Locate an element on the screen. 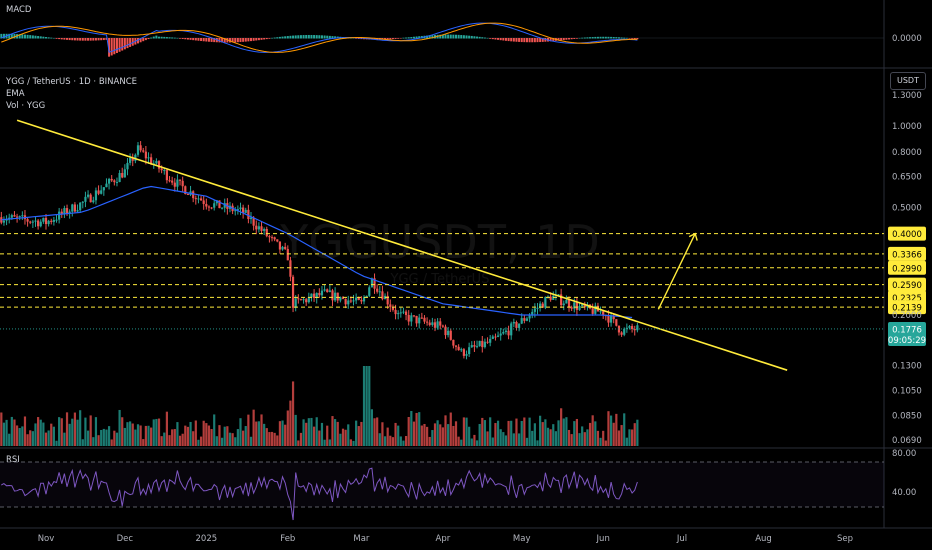 The width and height of the screenshot is (932, 550). level-tag-label: 0.2990 is located at coordinates (907, 269).